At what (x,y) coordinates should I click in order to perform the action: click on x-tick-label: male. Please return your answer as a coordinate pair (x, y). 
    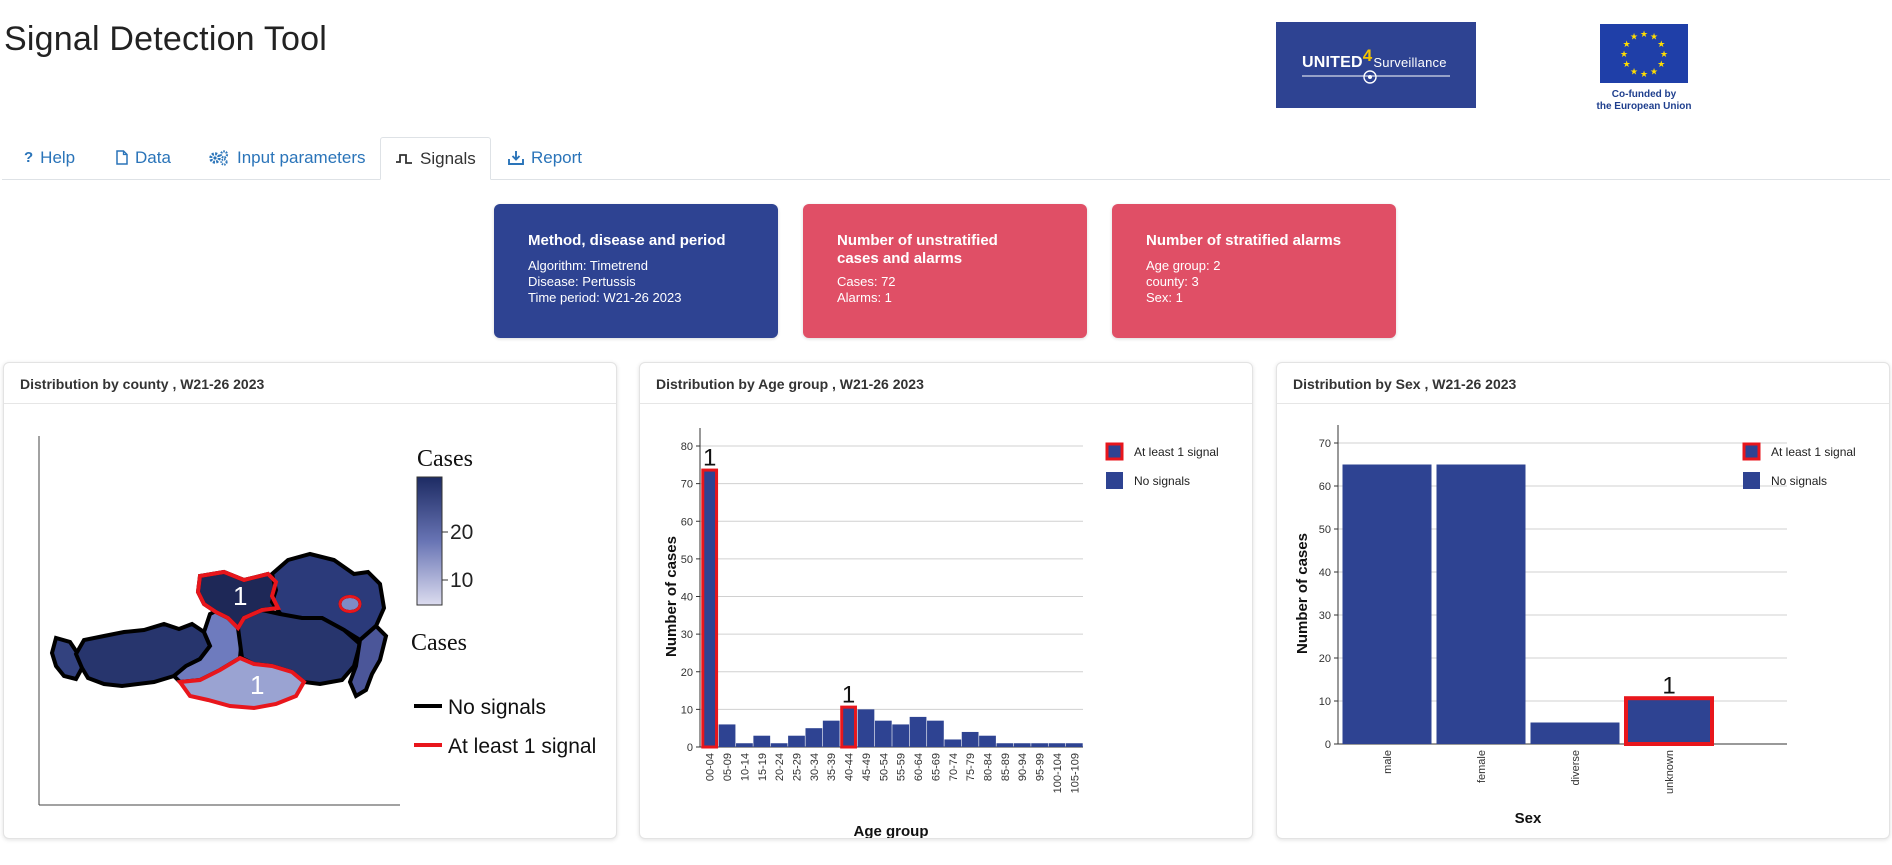
    Looking at the image, I should click on (1388, 762).